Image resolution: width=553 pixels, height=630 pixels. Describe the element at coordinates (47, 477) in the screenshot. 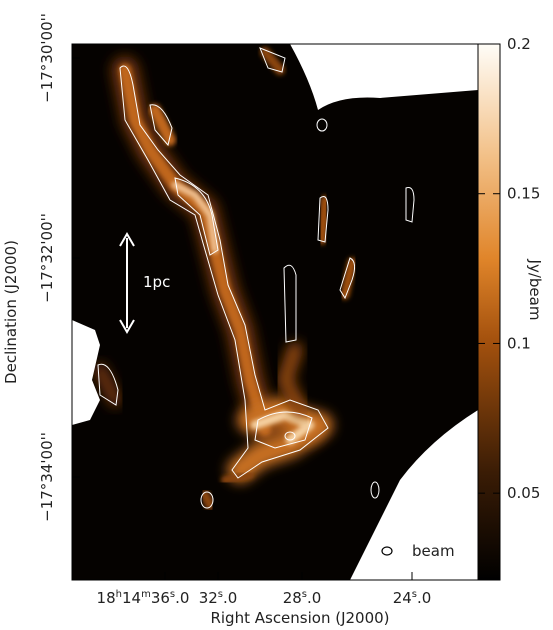

I see `y-tick-label: −17°34'00''` at that location.